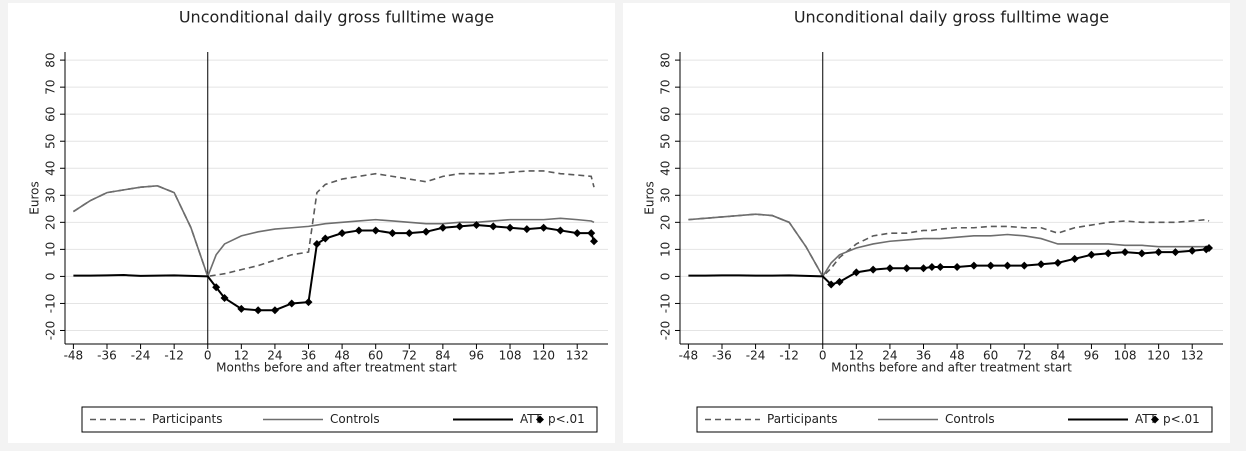 This screenshot has height=451, width=1246. Describe the element at coordinates (51, 87) in the screenshot. I see `y-tick-label: 70` at that location.